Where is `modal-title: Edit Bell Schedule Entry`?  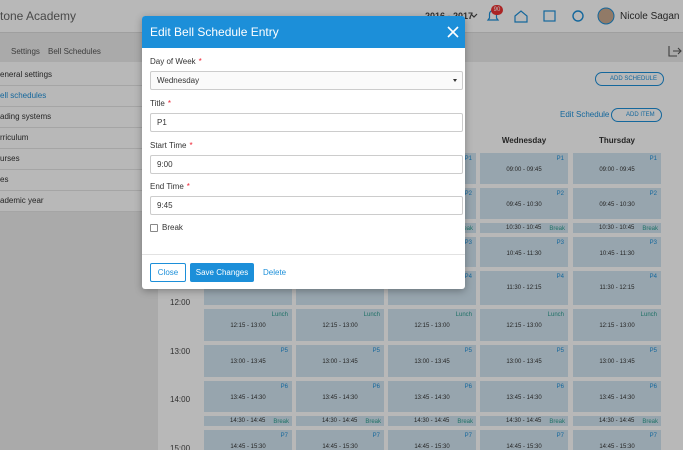
modal-title: Edit Bell Schedule Entry is located at coordinates (214, 32).